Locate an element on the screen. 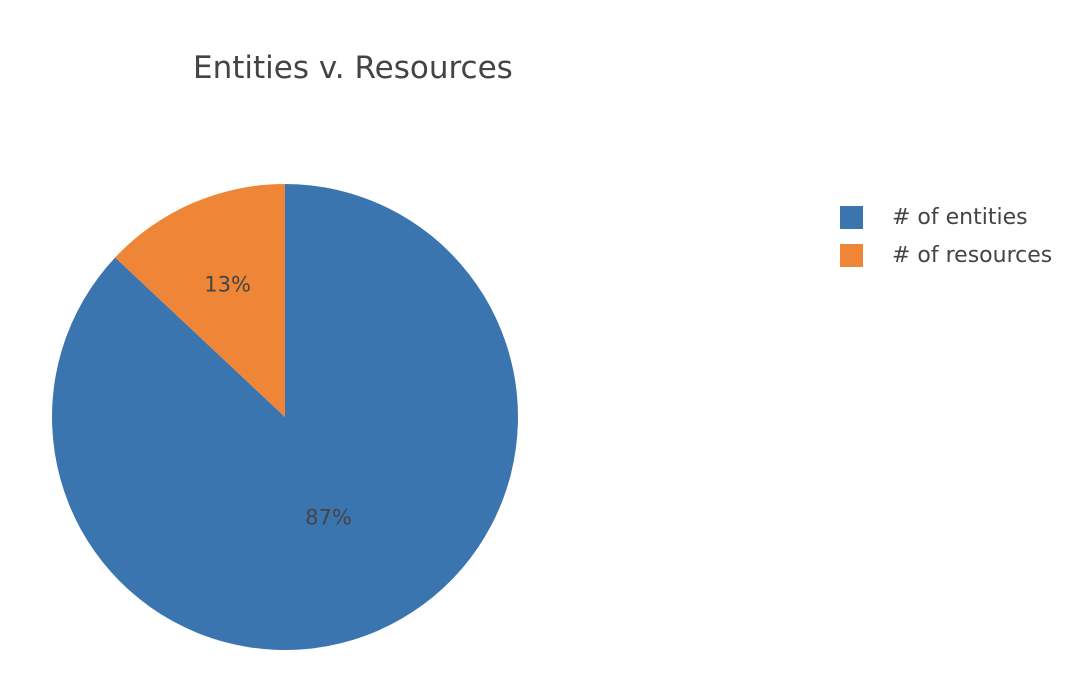 The height and width of the screenshot is (696, 1082). legend-item-resources: # of resources is located at coordinates (946, 255).